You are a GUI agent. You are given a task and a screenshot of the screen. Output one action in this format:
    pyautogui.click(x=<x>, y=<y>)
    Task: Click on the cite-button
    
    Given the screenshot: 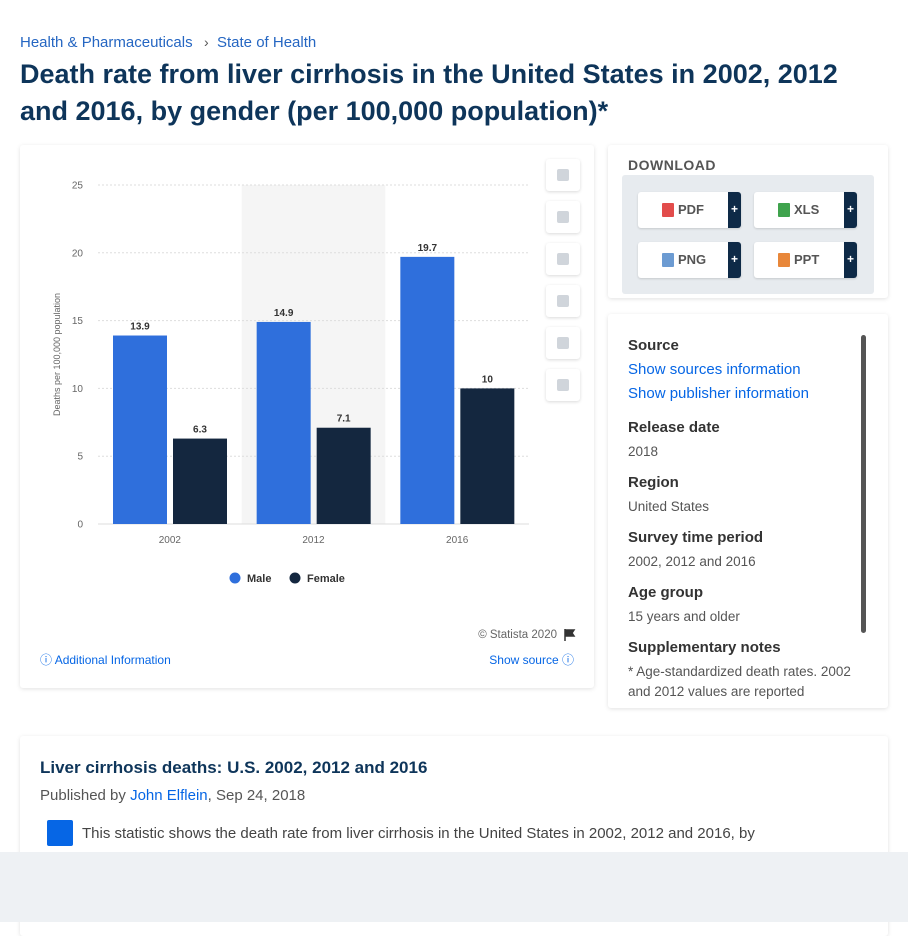 What is the action you would take?
    pyautogui.click(x=563, y=343)
    